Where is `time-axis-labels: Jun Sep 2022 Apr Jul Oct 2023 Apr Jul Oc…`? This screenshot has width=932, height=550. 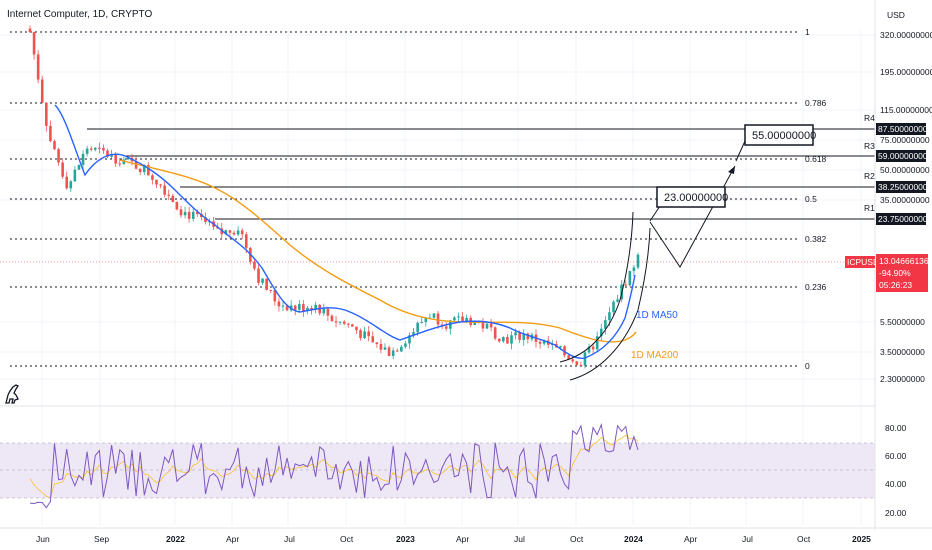
time-axis-labels: Jun Sep 2022 Apr Jul Oct 2023 Apr Jul Oc… is located at coordinates (453, 539).